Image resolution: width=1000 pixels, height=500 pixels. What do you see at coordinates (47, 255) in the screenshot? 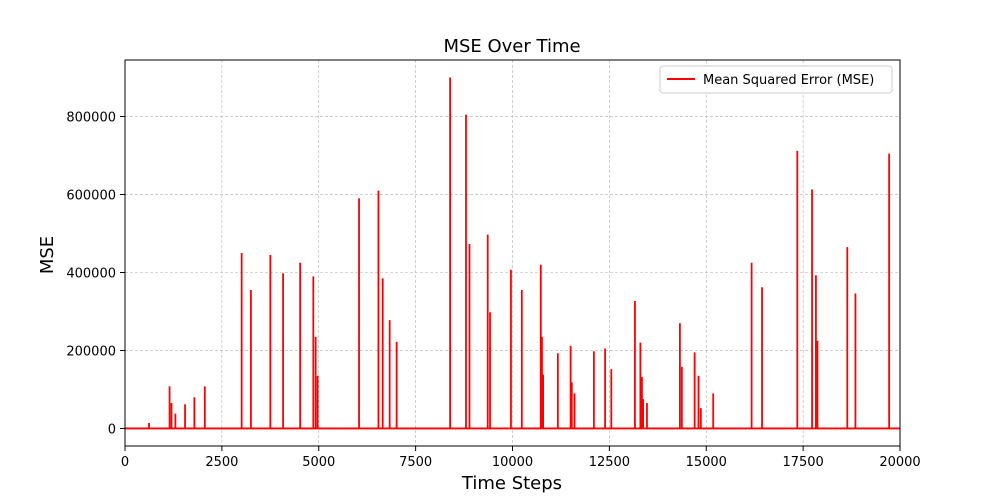
I see `y-axis-label: MSE` at bounding box center [47, 255].